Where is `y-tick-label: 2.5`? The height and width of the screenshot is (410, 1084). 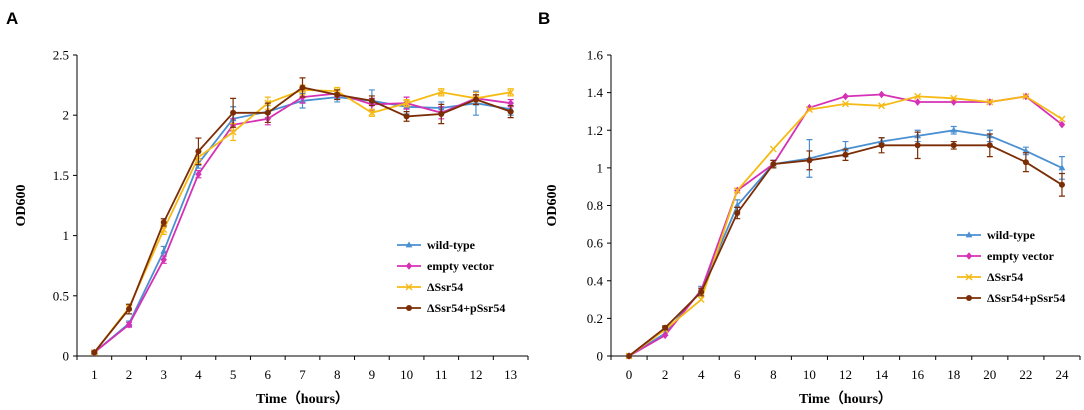 y-tick-label: 2.5 is located at coordinates (61, 55).